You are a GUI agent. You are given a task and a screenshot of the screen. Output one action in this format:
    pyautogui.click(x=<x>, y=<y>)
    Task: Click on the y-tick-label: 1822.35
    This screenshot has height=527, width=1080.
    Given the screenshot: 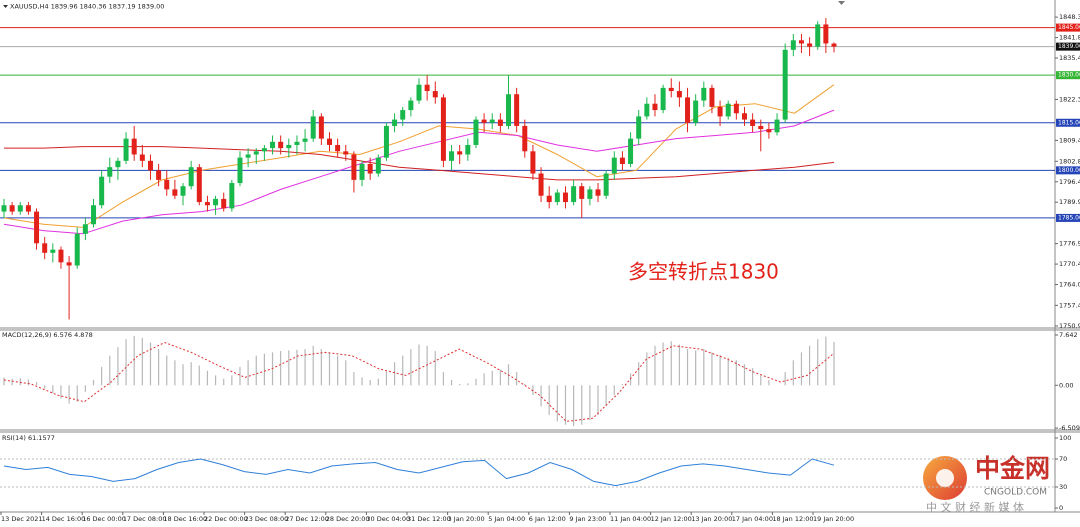 What is the action you would take?
    pyautogui.click(x=1069, y=99)
    